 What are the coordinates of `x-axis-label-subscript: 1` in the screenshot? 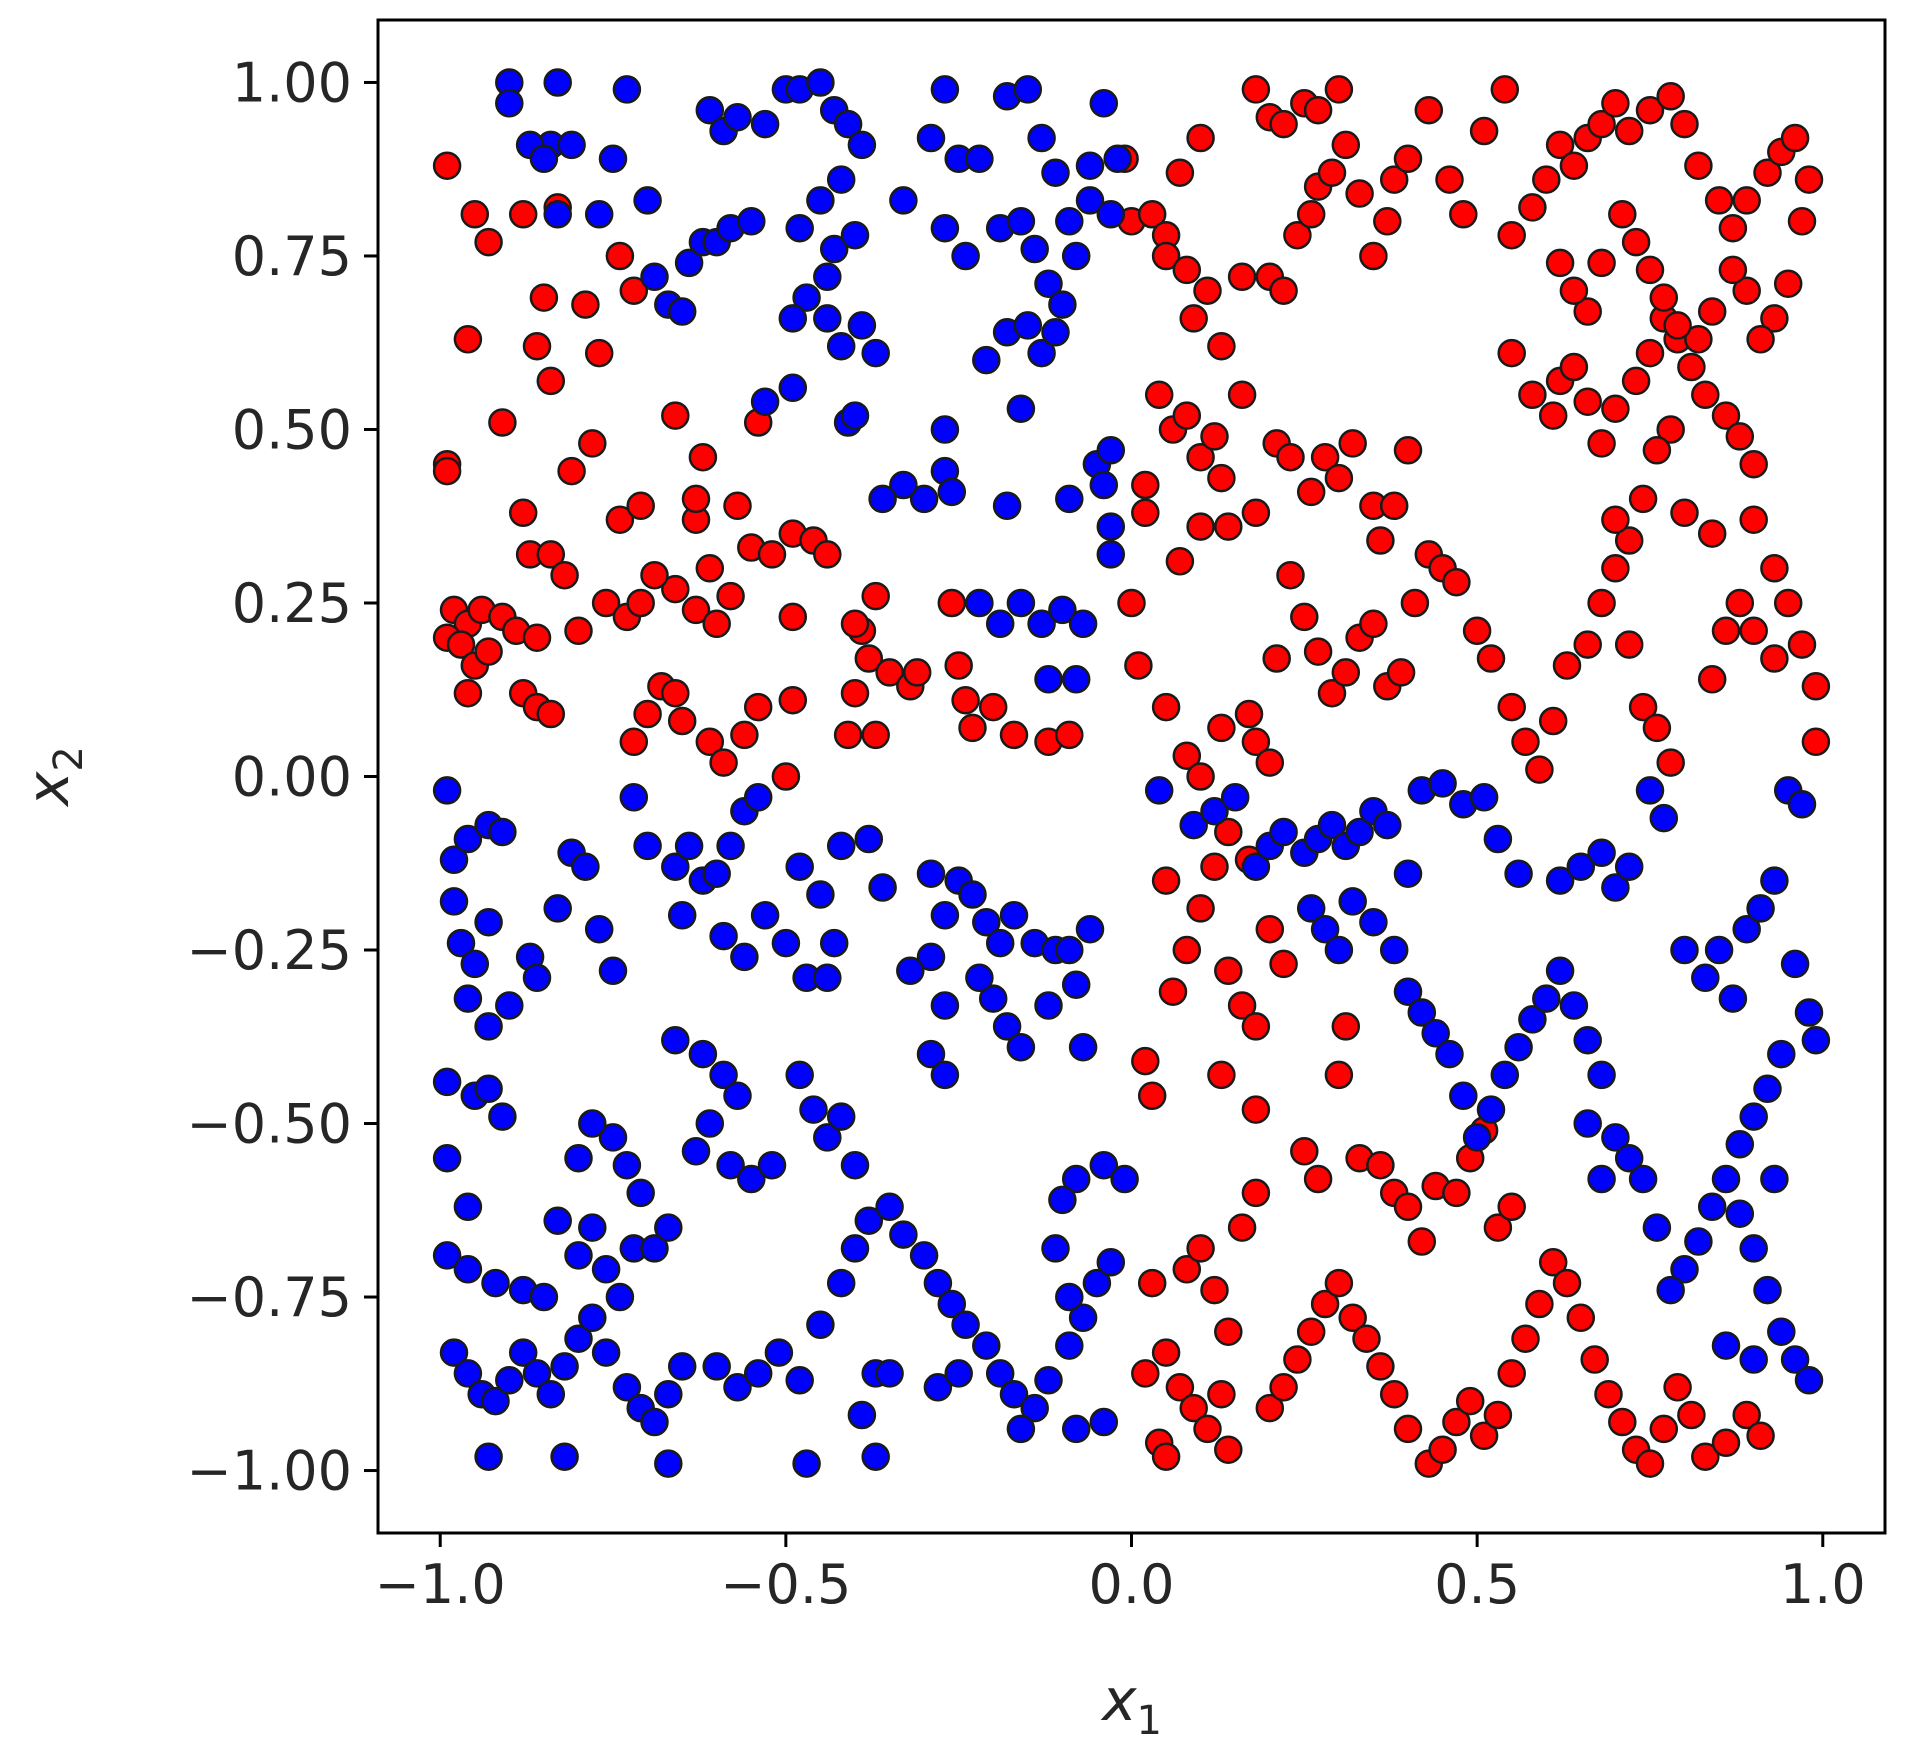 It's located at (1148, 1721).